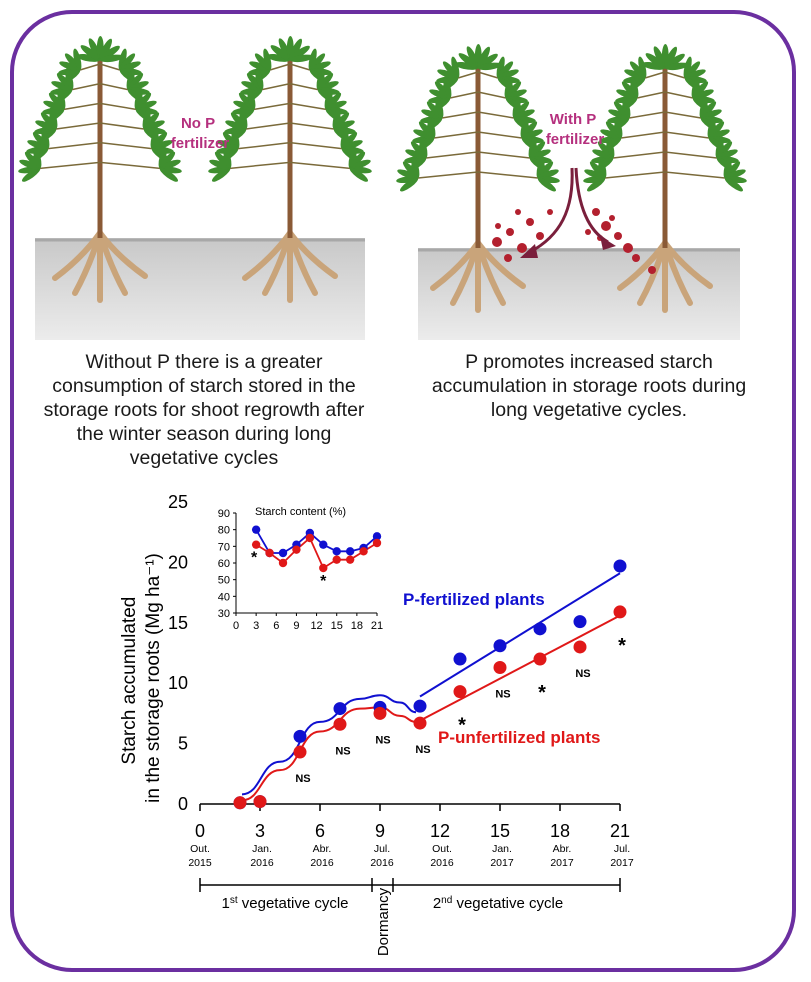 The image size is (811, 982). I want to click on arrow-left-head, so click(529, 251).